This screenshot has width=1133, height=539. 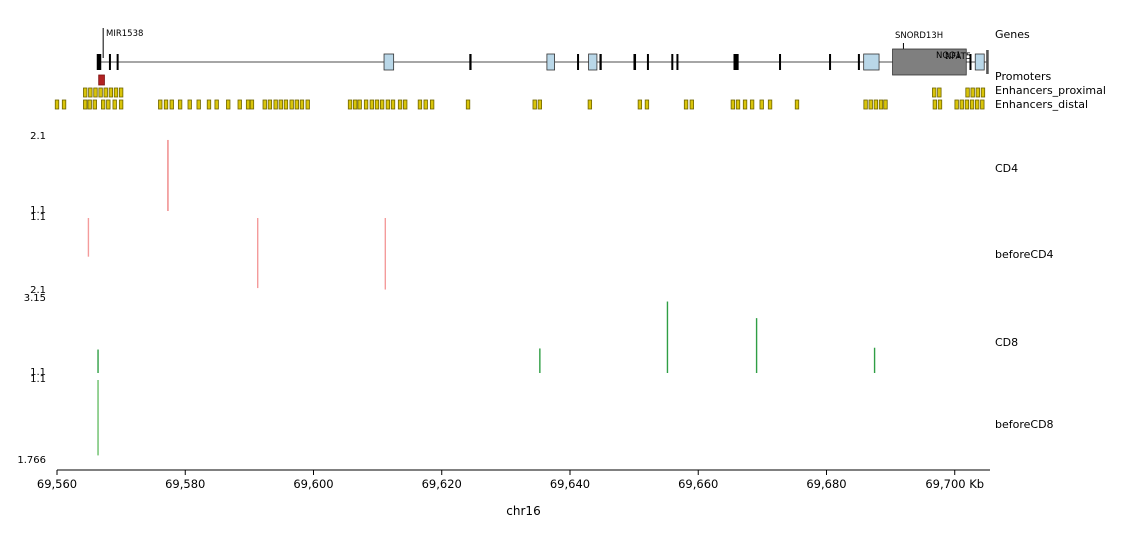 What do you see at coordinates (38, 217) in the screenshot?
I see `y-axis-label-beforecd4: 1.1` at bounding box center [38, 217].